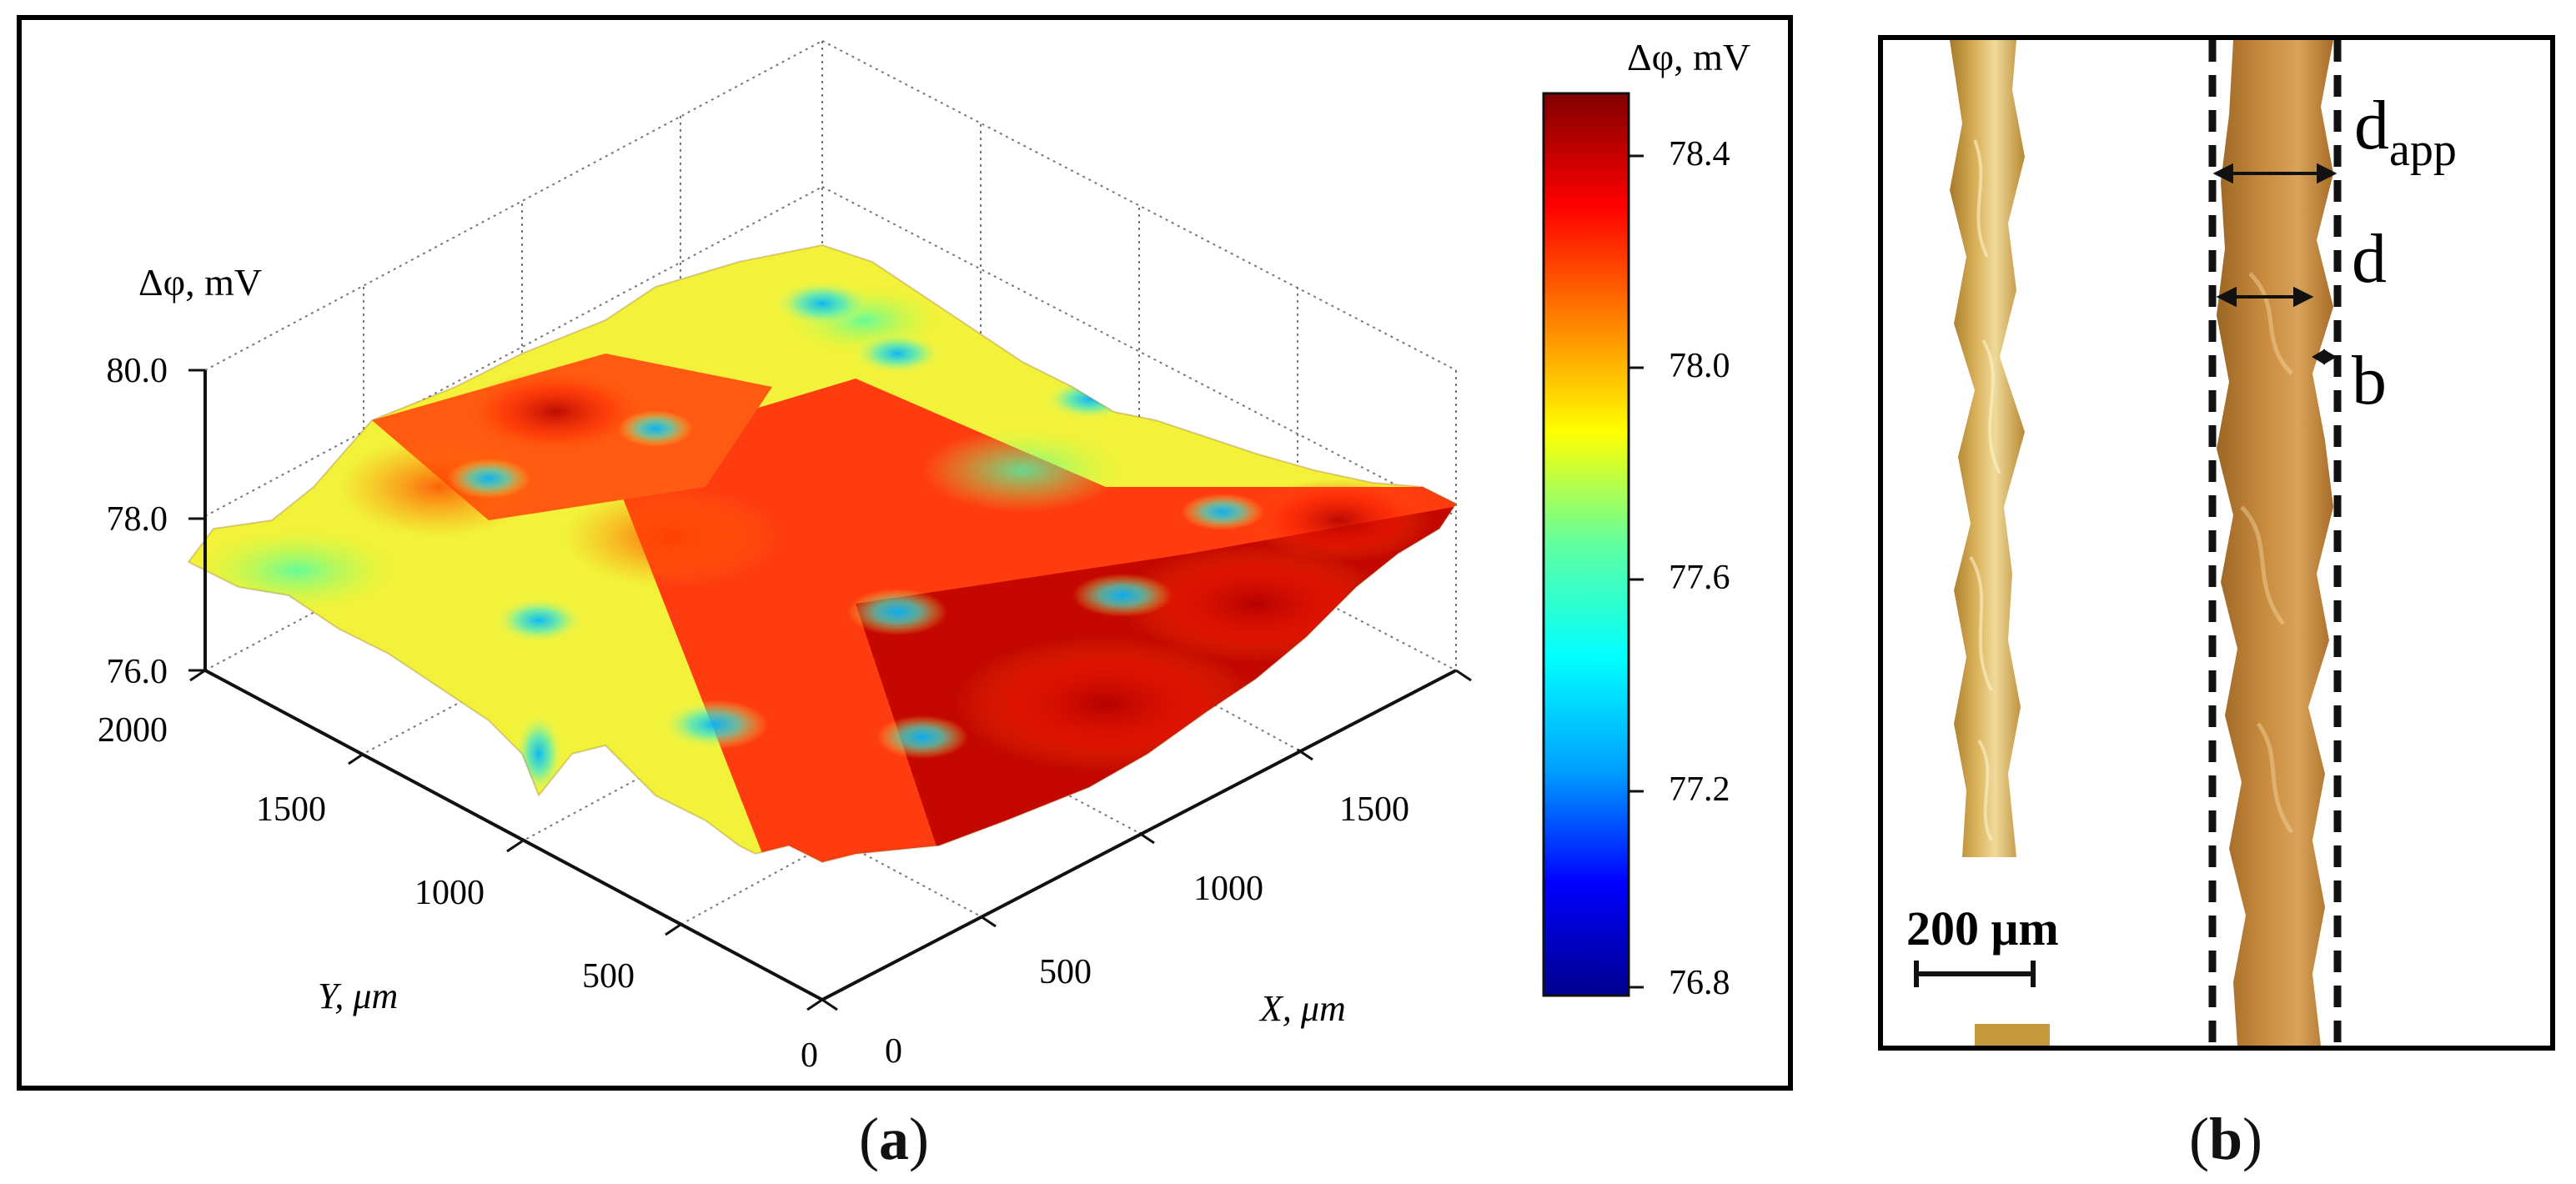 Image resolution: width=2576 pixels, height=1184 pixels. What do you see at coordinates (1699, 154) in the screenshot?
I see `colorbar-tick-label: 78.4` at bounding box center [1699, 154].